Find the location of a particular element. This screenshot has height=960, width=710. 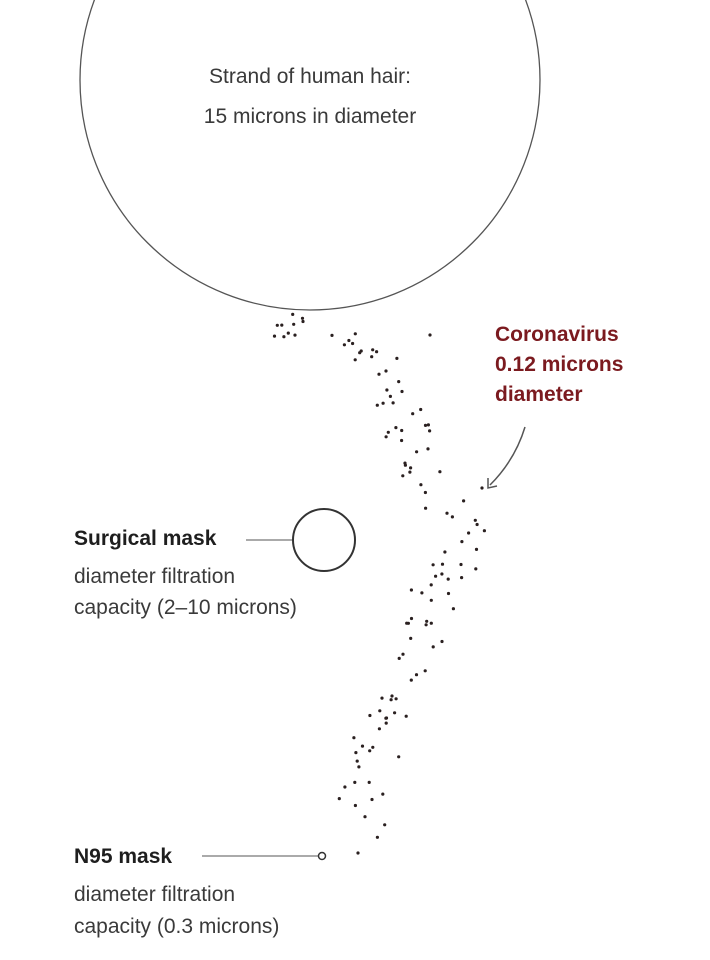

coronavirus-unit: diameter is located at coordinates (539, 394).